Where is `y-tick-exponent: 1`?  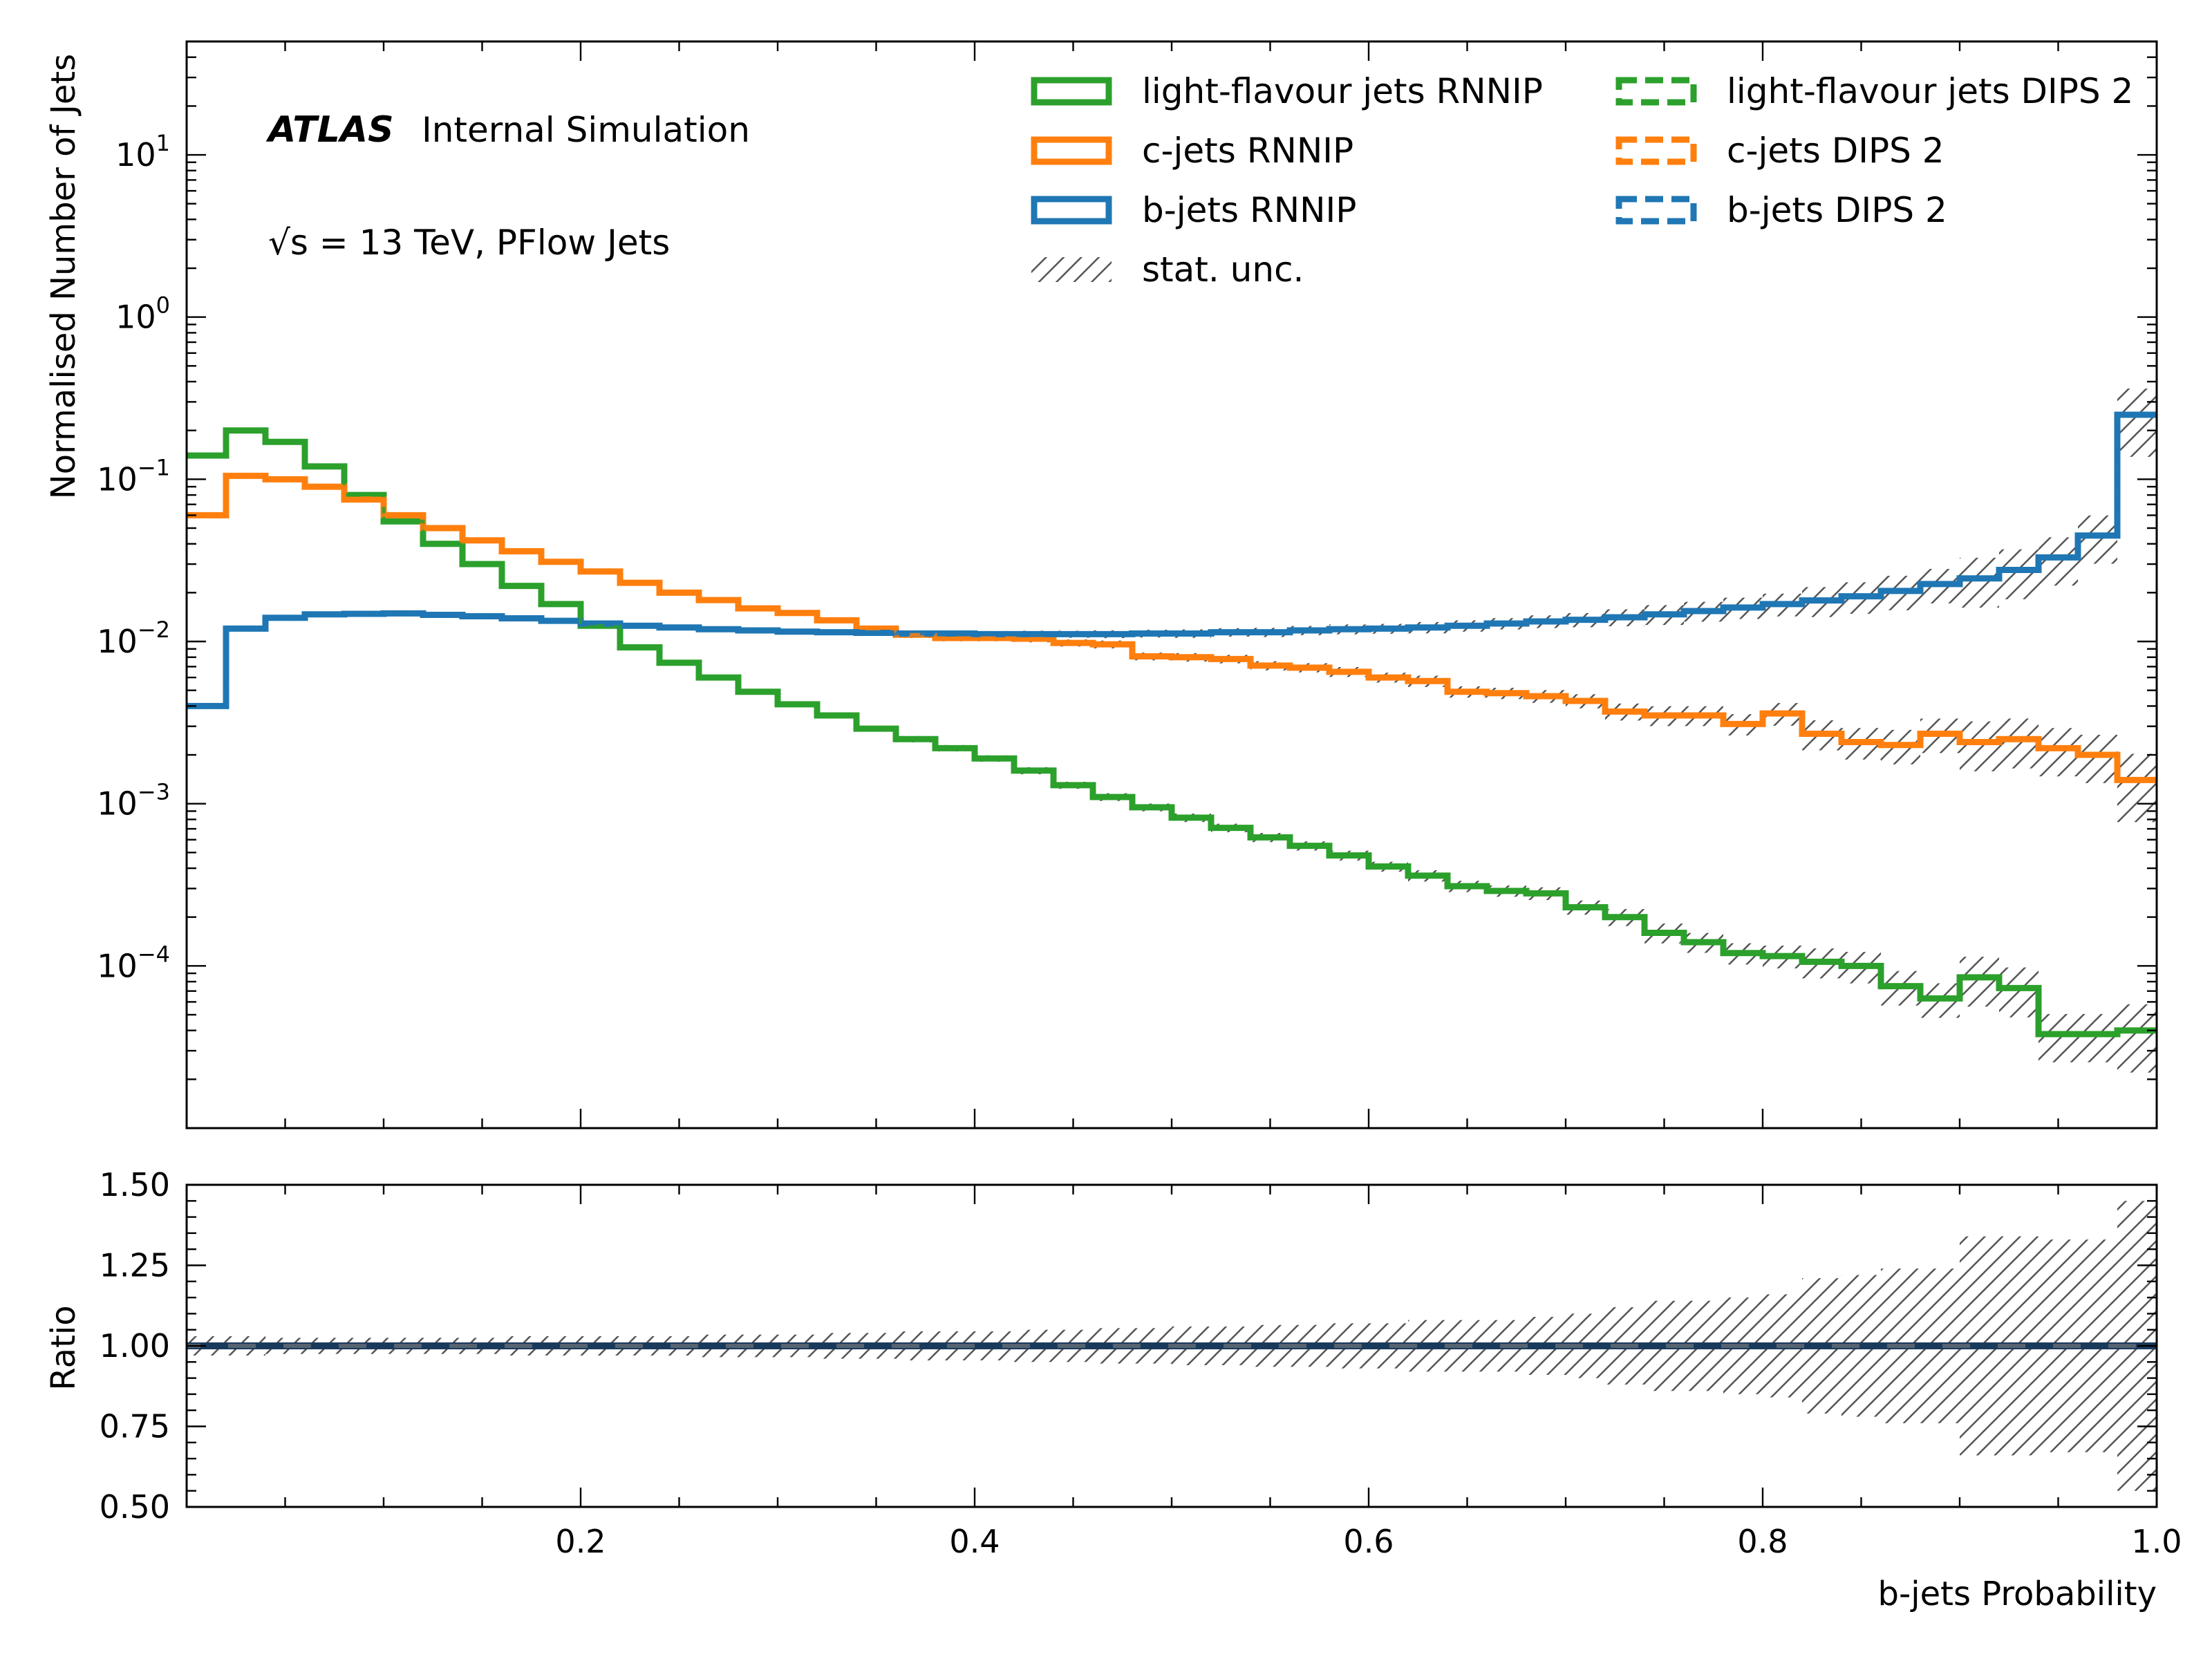
y-tick-exponent: 1 is located at coordinates (163, 143).